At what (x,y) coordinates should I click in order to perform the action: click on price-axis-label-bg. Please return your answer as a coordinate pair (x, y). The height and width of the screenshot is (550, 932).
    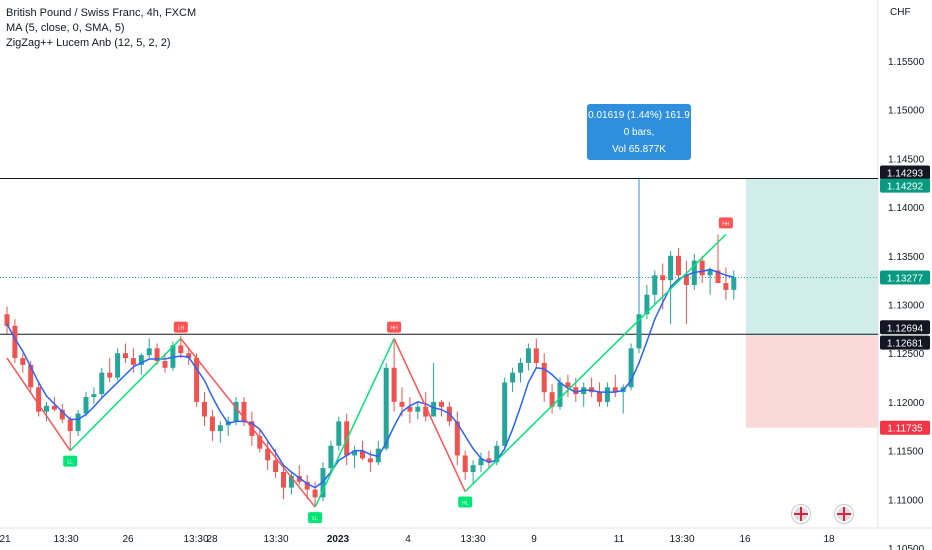
    Looking at the image, I should click on (905, 277).